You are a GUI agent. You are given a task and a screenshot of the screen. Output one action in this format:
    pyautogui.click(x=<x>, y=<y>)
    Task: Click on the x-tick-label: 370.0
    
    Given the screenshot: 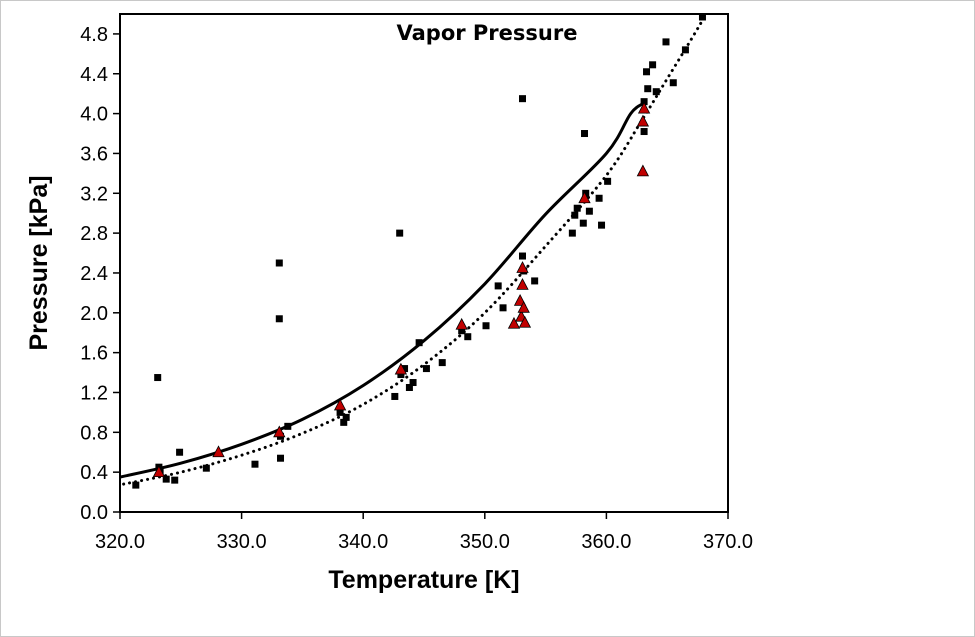 What is the action you would take?
    pyautogui.click(x=728, y=542)
    